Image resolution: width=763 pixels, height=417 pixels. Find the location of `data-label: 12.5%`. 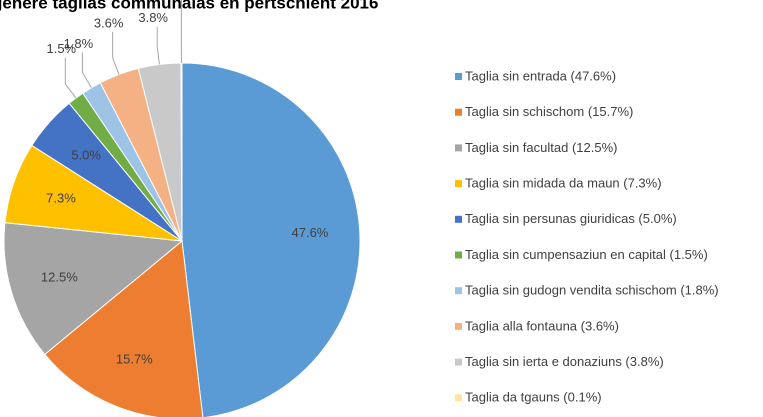

data-label: 12.5% is located at coordinates (59, 277).